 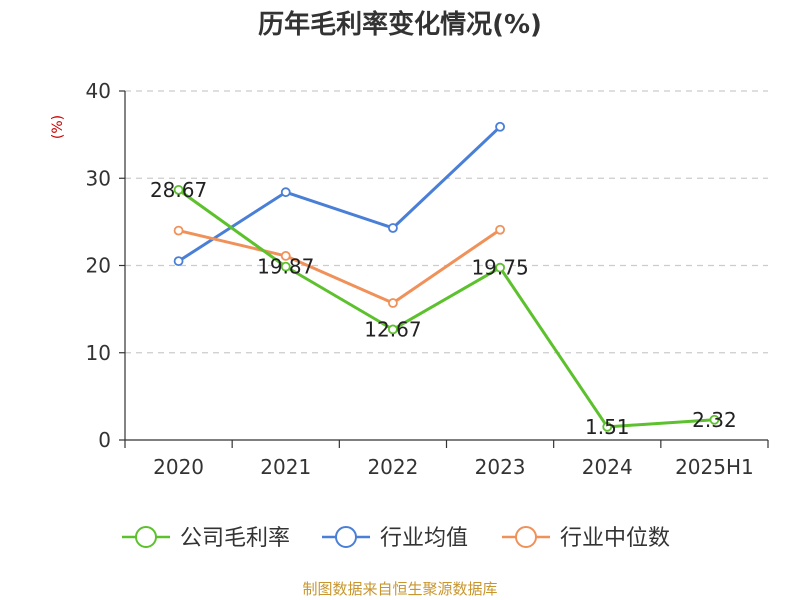 What do you see at coordinates (400, 589) in the screenshot?
I see `source-note: 制图数据来自恒生聚源数据库` at bounding box center [400, 589].